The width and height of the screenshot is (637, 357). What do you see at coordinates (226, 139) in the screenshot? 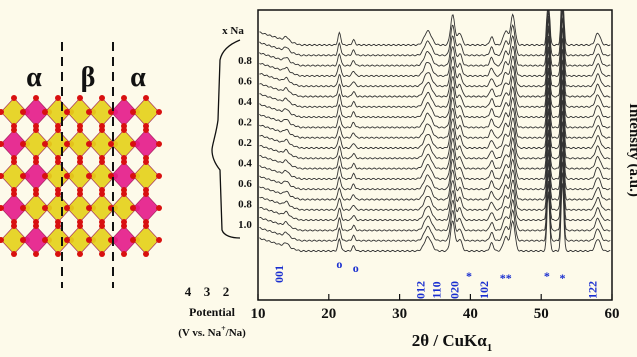
I see `potential-curve` at bounding box center [226, 139].